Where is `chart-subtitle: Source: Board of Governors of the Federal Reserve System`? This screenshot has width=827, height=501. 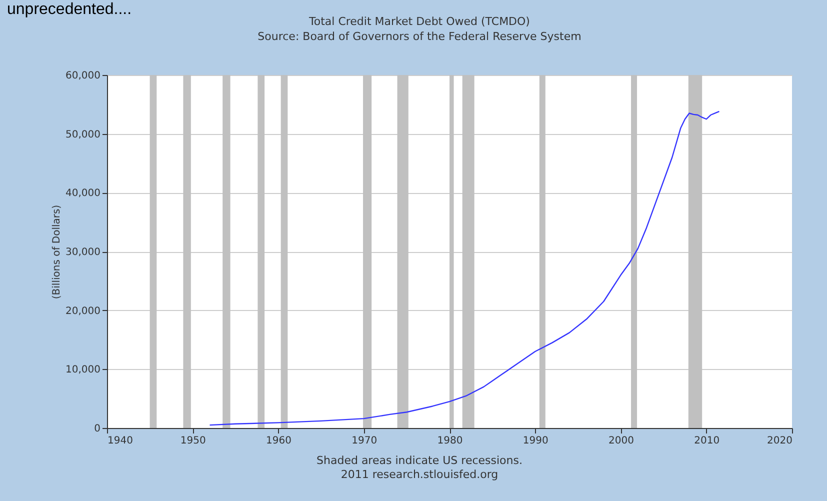
chart-subtitle: Source: Board of Governors of the Federal Reserve System is located at coordinates (420, 36).